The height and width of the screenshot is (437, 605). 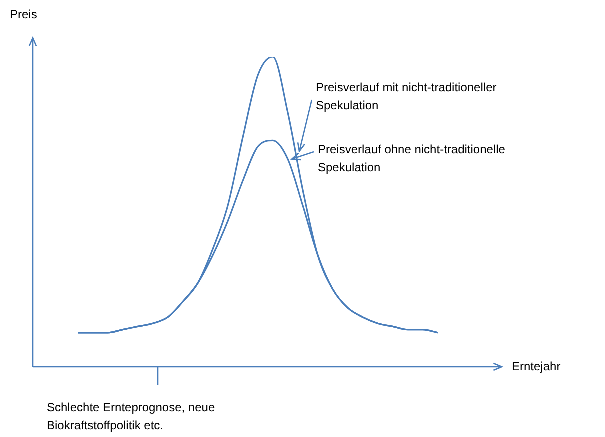 What do you see at coordinates (536, 366) in the screenshot?
I see `x-axis-title: Erntejahr` at bounding box center [536, 366].